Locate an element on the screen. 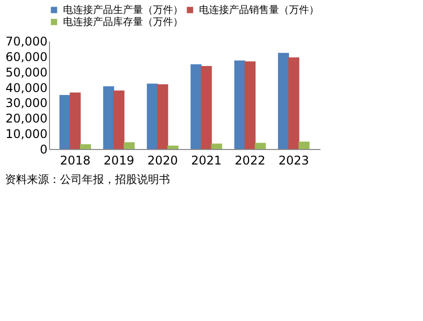  y-tick-label: 50,000 is located at coordinates (27, 72).